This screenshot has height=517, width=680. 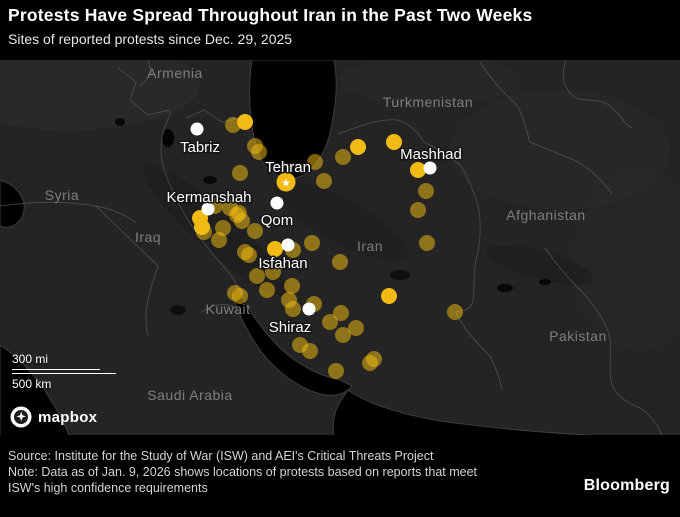 I want to click on country-label-kuwait: Kuwait, so click(x=227, y=309).